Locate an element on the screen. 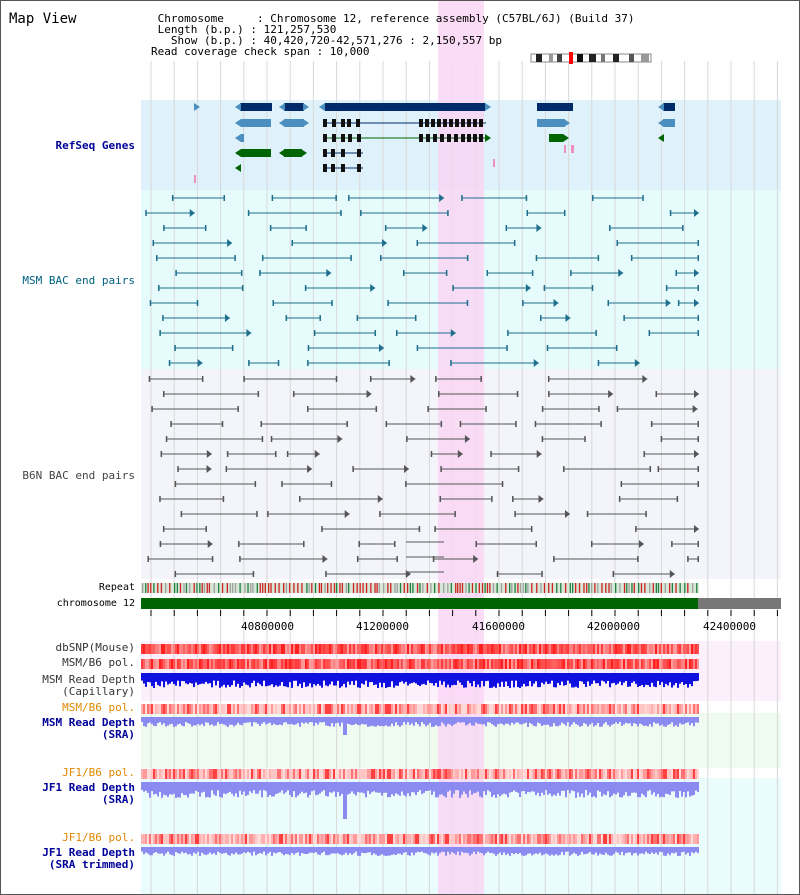 This screenshot has height=895, width=800. msm-bac-end-pair-features is located at coordinates (422, 280).